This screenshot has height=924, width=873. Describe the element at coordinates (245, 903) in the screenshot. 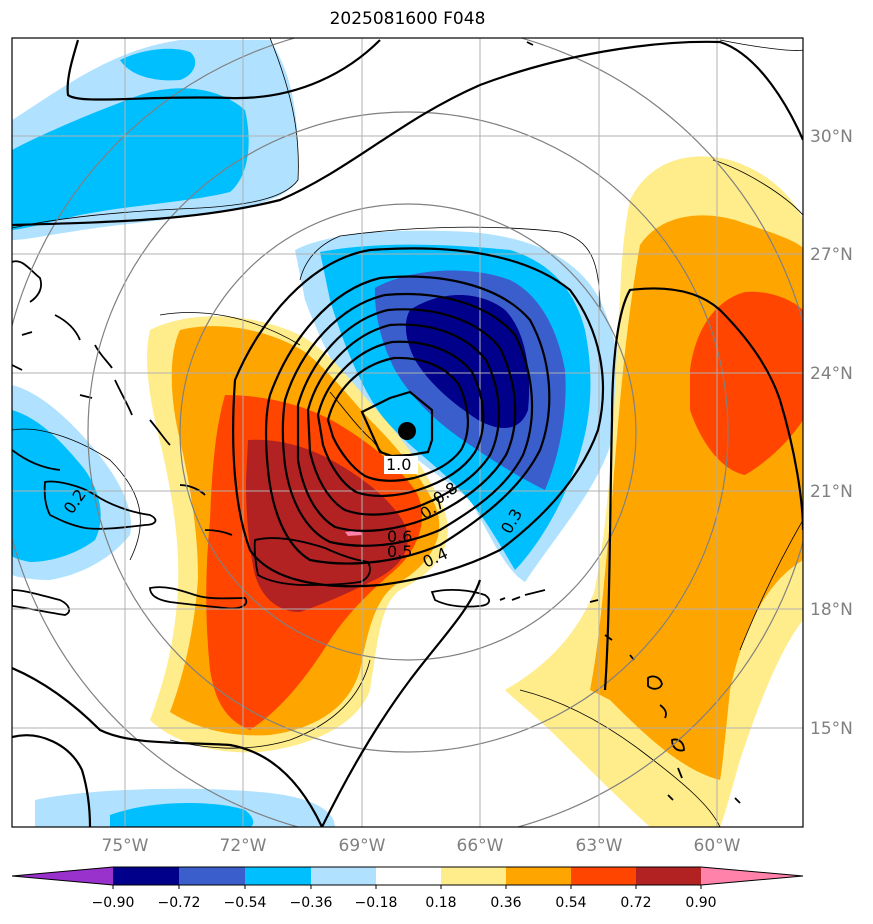

I see `colorbar-tick-label: −0.54` at that location.